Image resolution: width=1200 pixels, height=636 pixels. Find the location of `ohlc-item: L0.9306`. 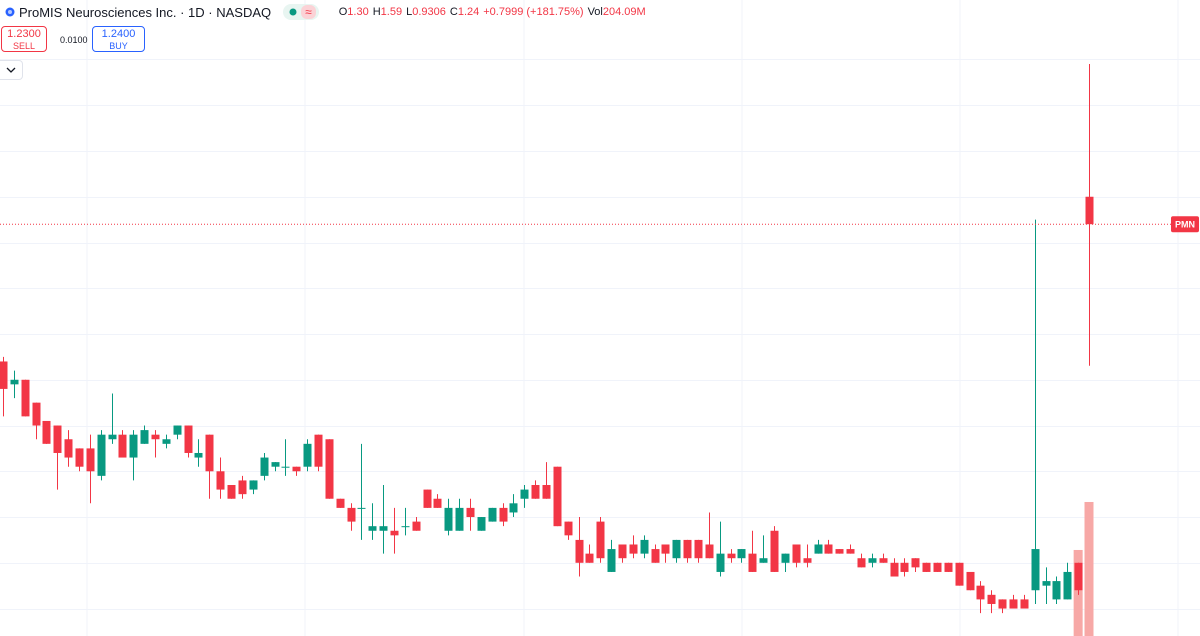

ohlc-item: L0.9306 is located at coordinates (426, 12).